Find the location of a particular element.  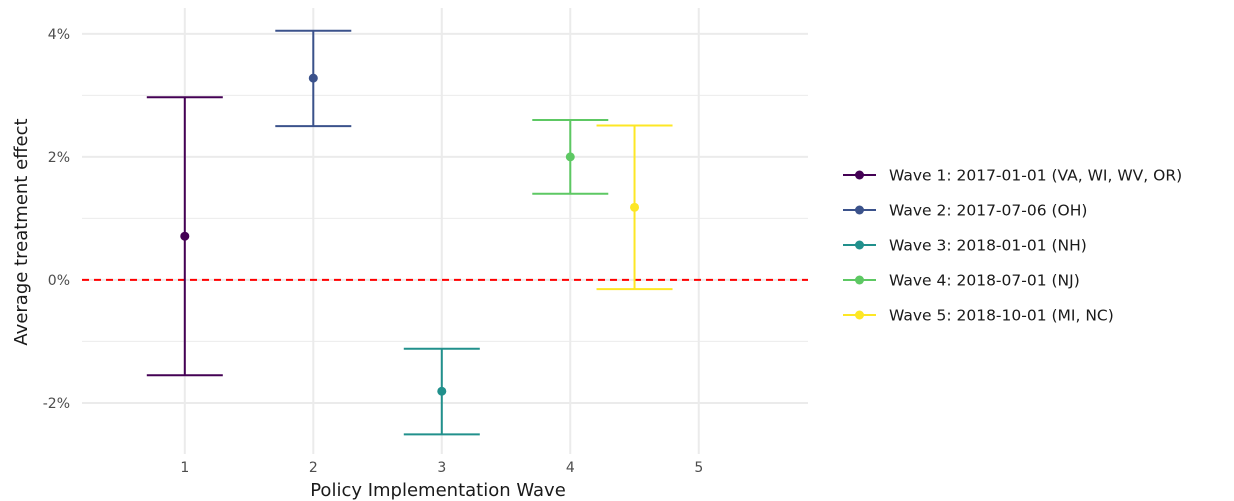

legend-label: Wave 1: 2017-01-01 (VA, WI, WV, OR) is located at coordinates (1035, 176).